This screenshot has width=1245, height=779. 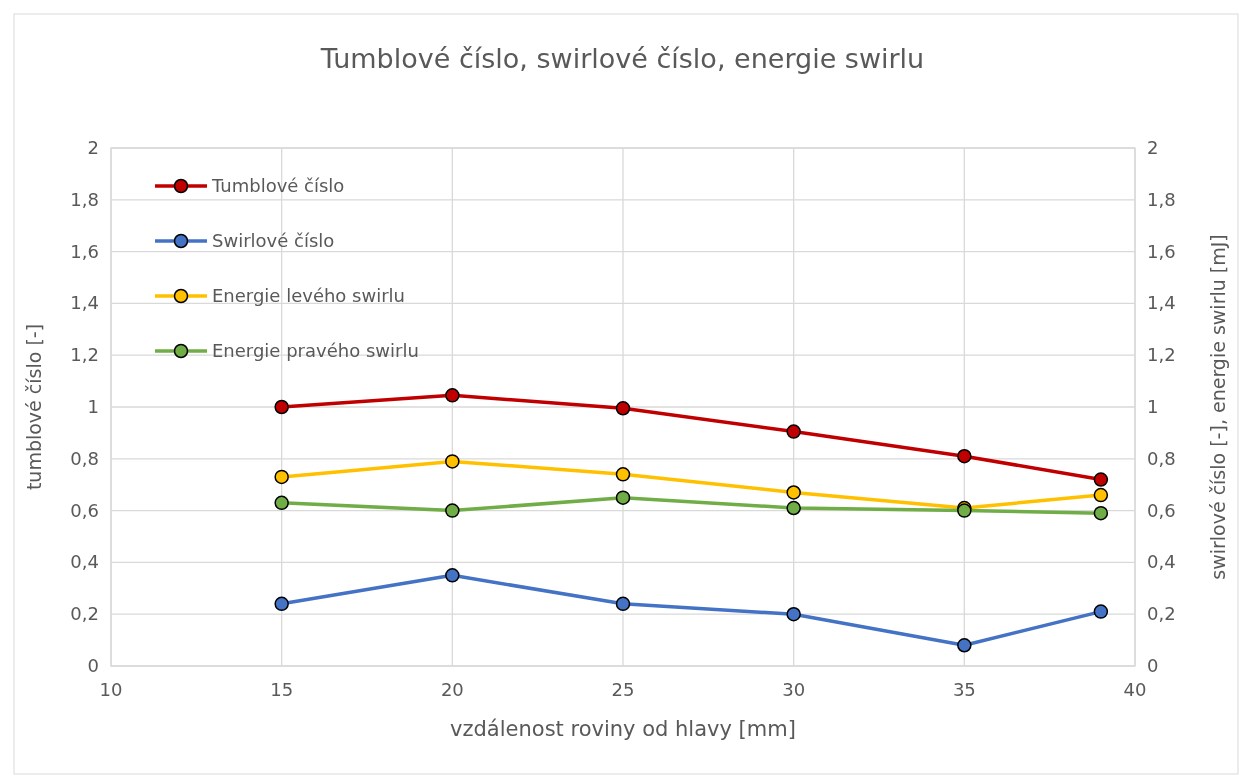 What do you see at coordinates (84, 458) in the screenshot?
I see `y-tick-label: 0,8` at bounding box center [84, 458].